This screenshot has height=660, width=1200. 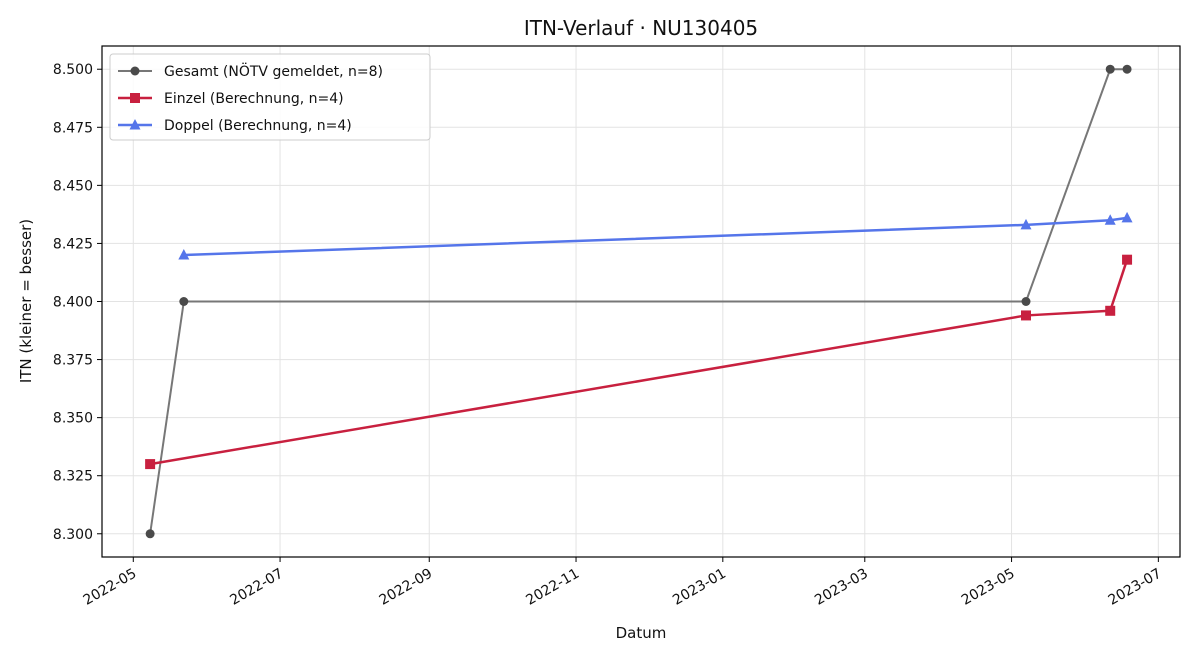 What do you see at coordinates (26, 301) in the screenshot?
I see `y-axis-label: ITN (kleiner = besser)` at bounding box center [26, 301].